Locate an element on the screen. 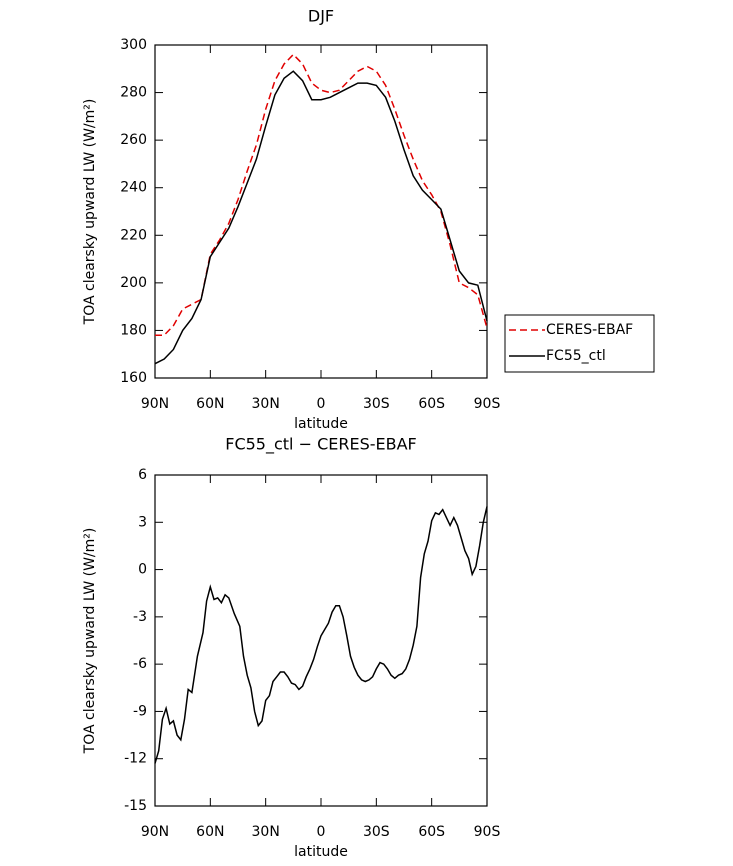  legend-box is located at coordinates (579, 343).